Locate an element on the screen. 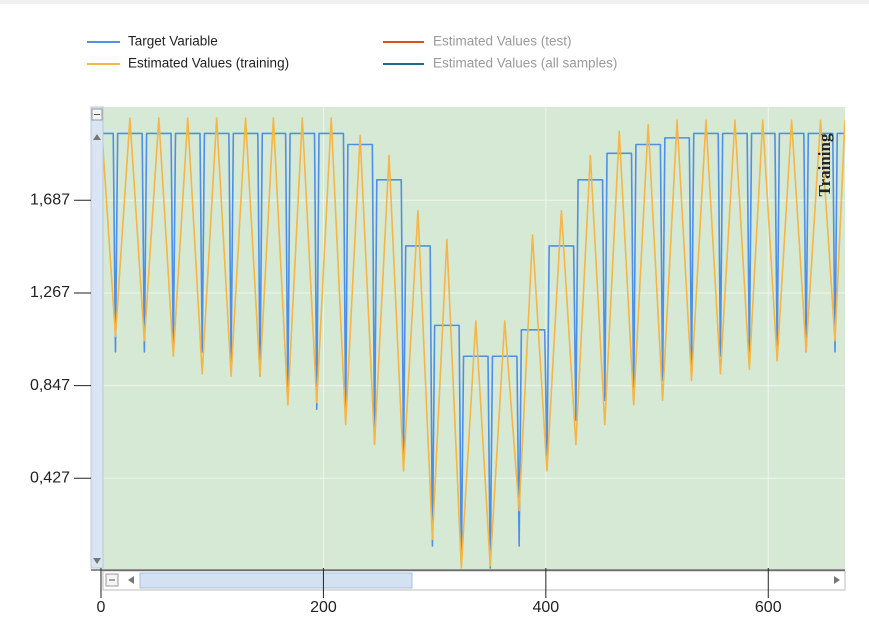  scroll-down is located at coordinates (97, 561).